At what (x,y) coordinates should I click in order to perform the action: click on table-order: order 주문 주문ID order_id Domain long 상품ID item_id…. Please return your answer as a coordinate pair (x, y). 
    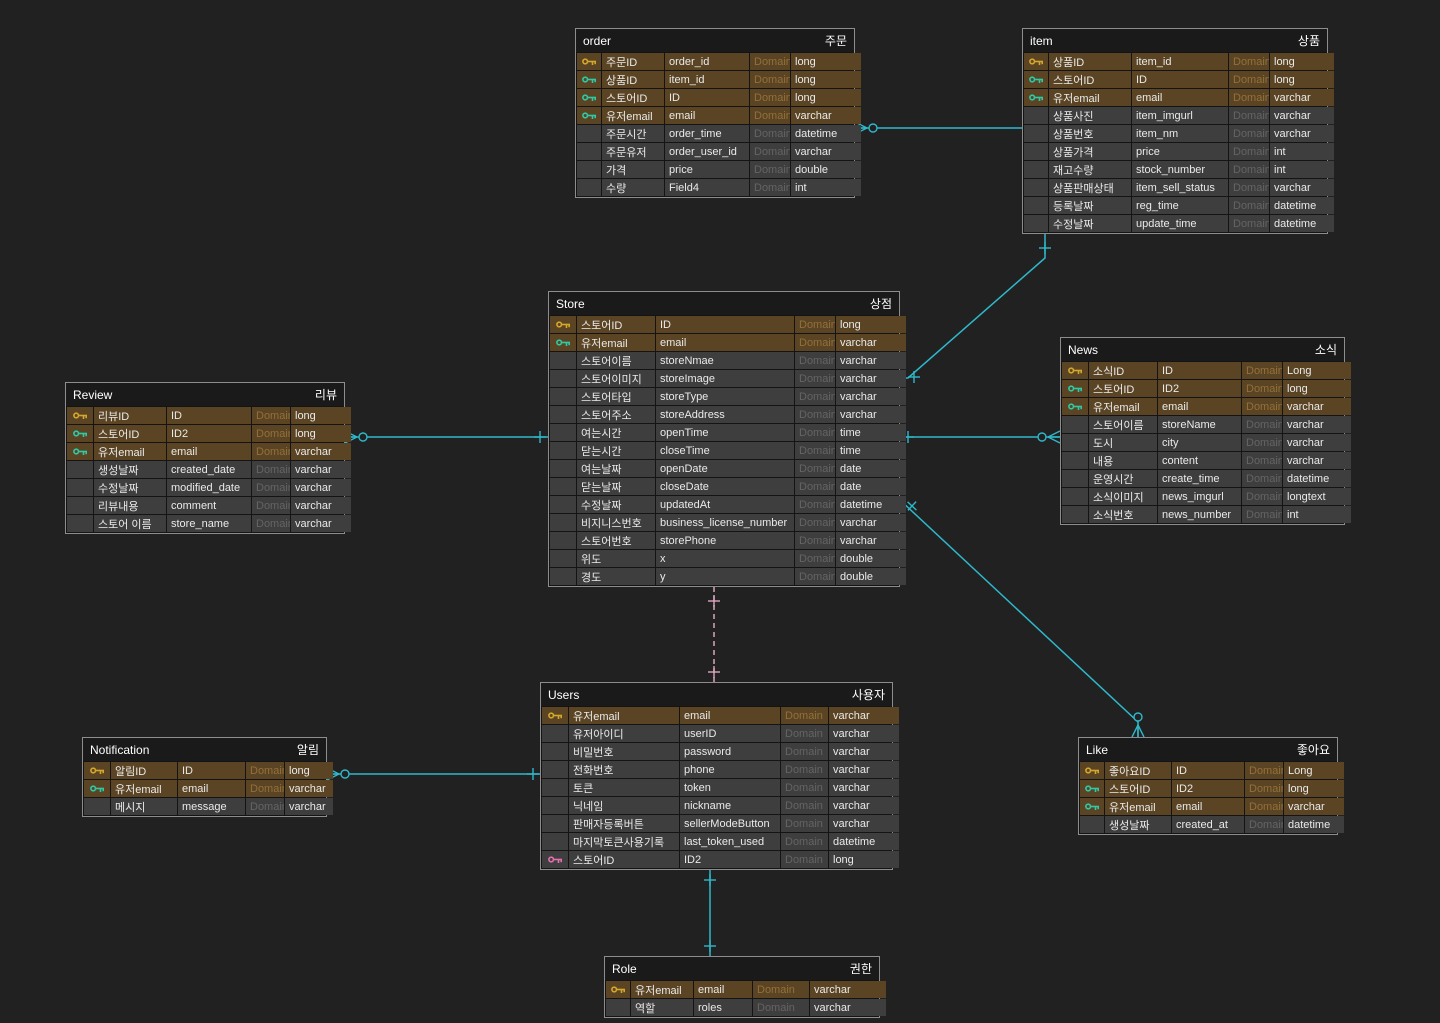
    Looking at the image, I should click on (718, 113).